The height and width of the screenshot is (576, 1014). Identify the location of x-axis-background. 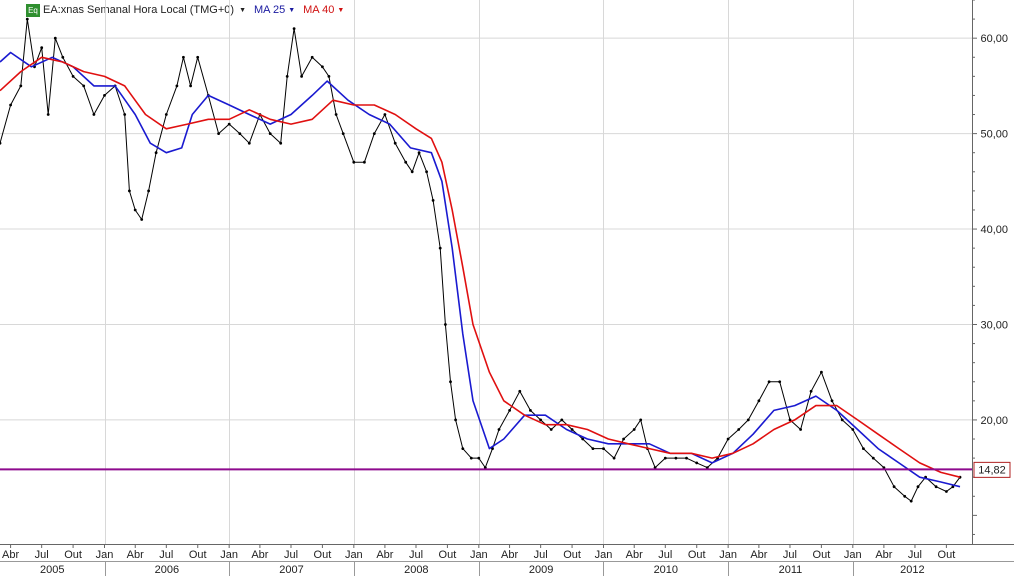
(507, 560).